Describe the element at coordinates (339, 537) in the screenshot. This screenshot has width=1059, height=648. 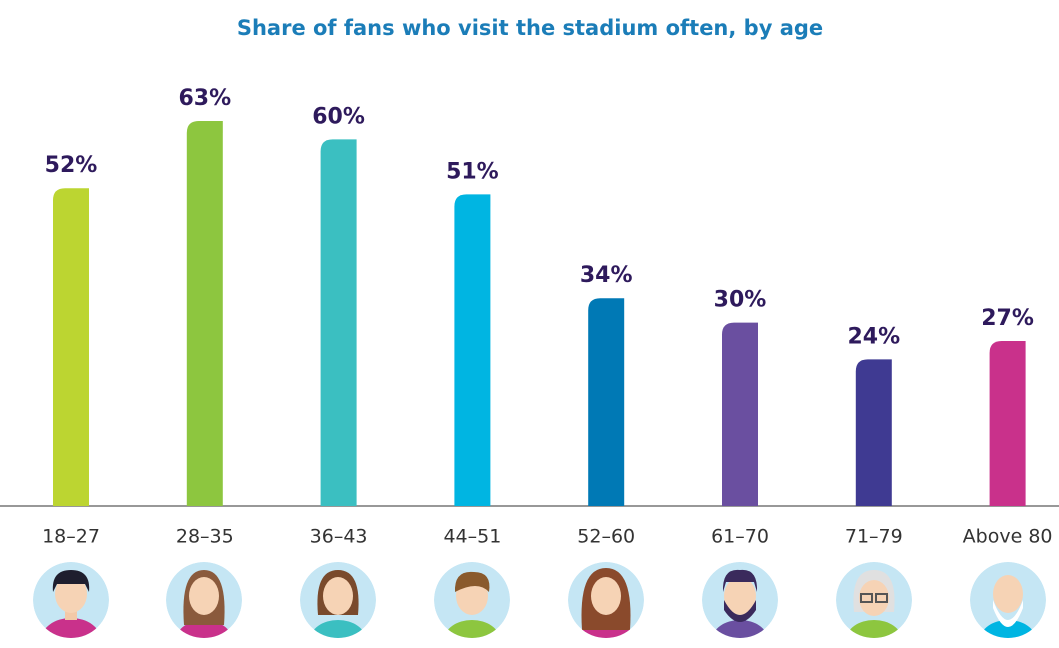
I see `x-tick-label: 36–43` at that location.